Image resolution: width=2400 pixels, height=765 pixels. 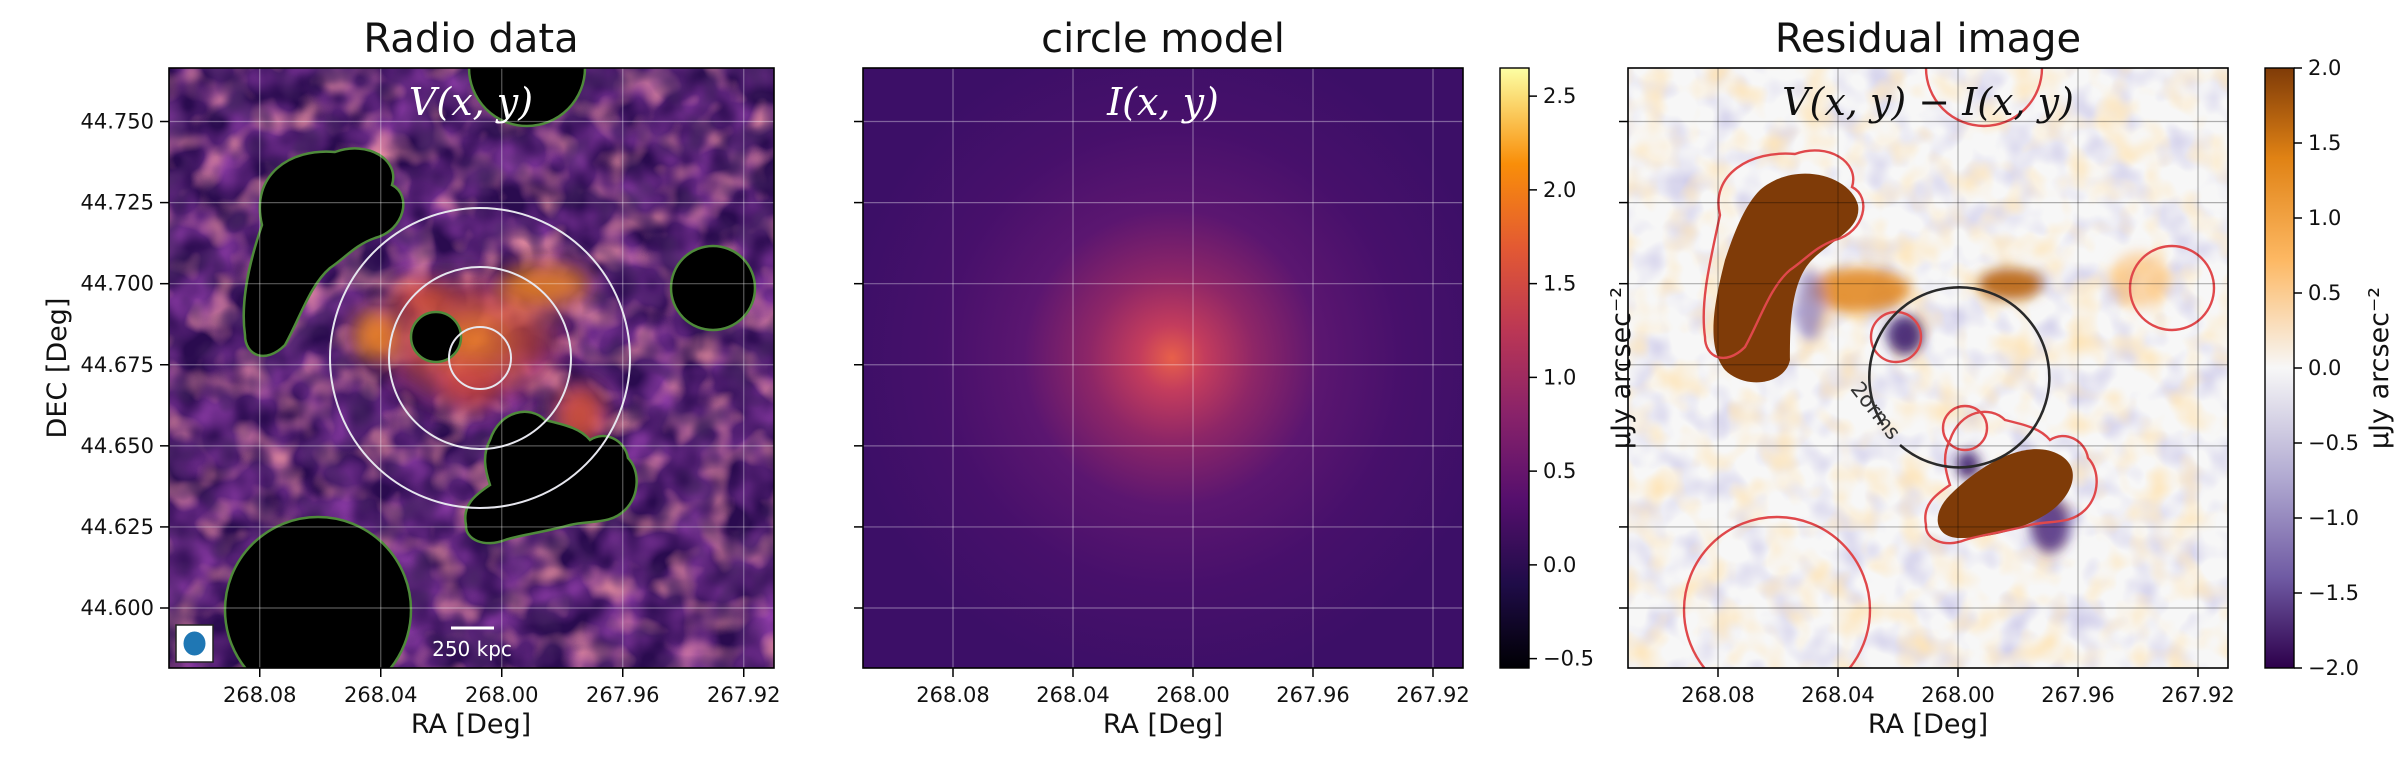 What do you see at coordinates (1163, 724) in the screenshot?
I see `circle-model-x-label: RA [Deg]` at bounding box center [1163, 724].